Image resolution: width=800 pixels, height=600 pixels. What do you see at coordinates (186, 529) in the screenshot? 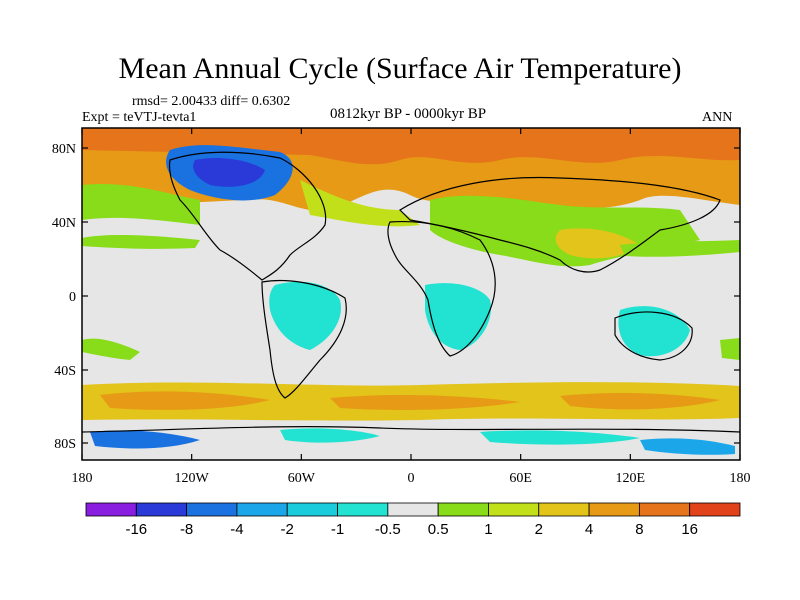
I see `colorbar-label: -8` at bounding box center [186, 529].